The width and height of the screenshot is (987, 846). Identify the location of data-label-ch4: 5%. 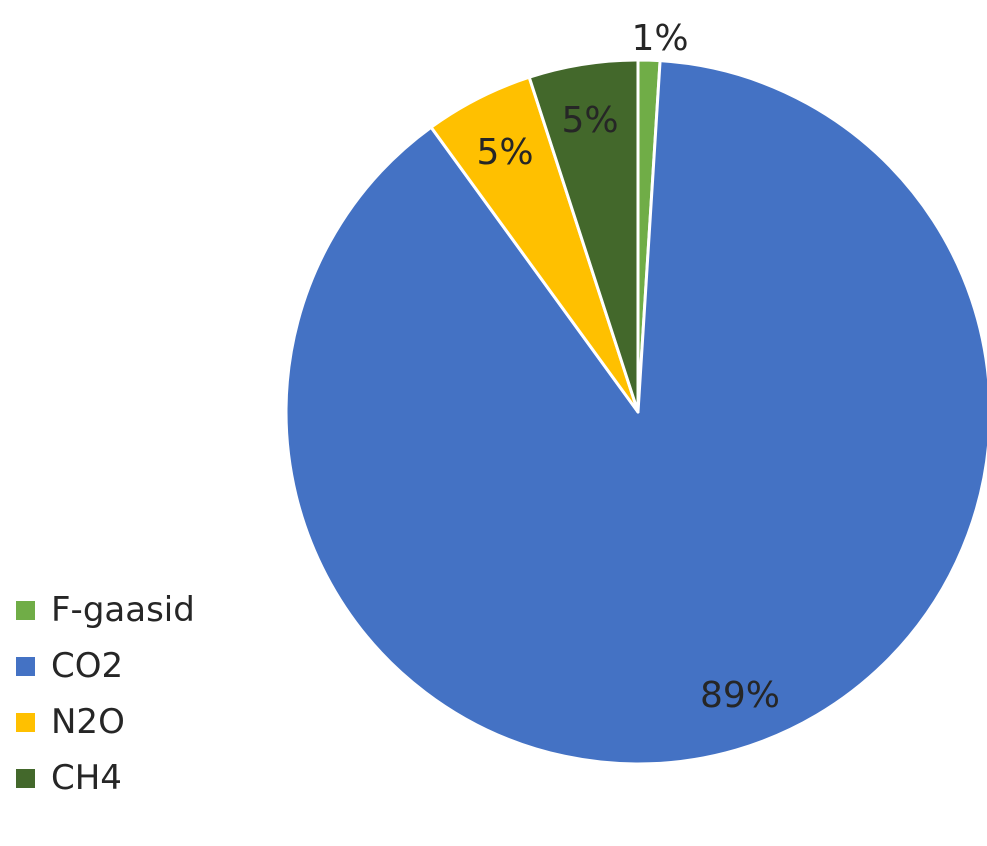
(589, 120).